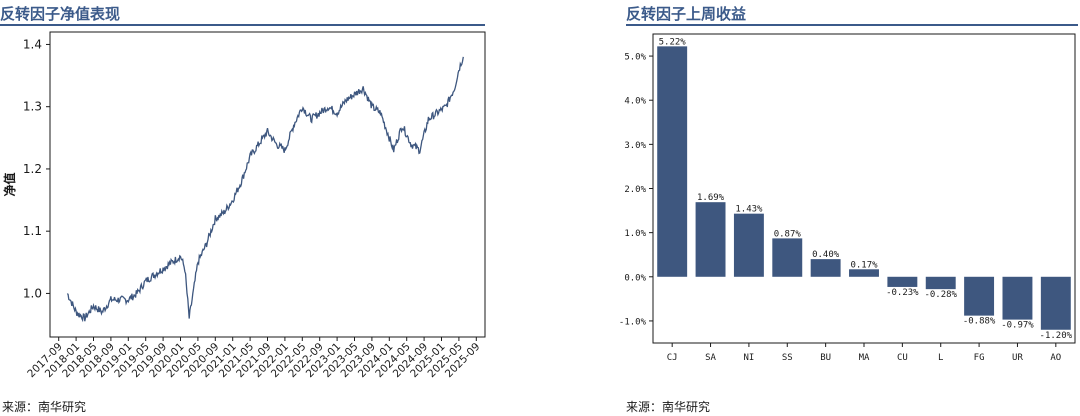  What do you see at coordinates (710, 239) in the screenshot?
I see `bar-sa` at bounding box center [710, 239].